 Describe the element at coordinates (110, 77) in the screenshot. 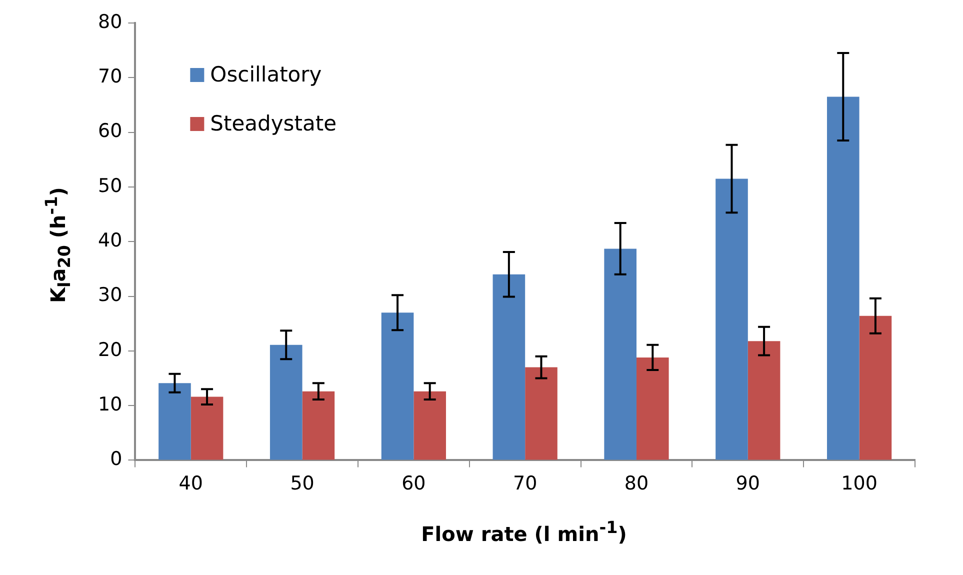

I see `y-tick-label: 70` at that location.